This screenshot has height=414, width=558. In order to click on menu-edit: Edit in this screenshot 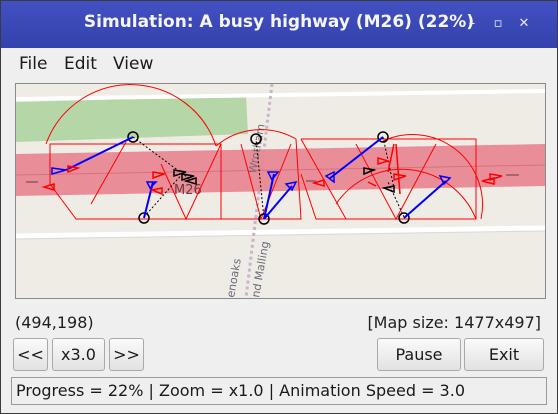, I will do `click(80, 64)`.